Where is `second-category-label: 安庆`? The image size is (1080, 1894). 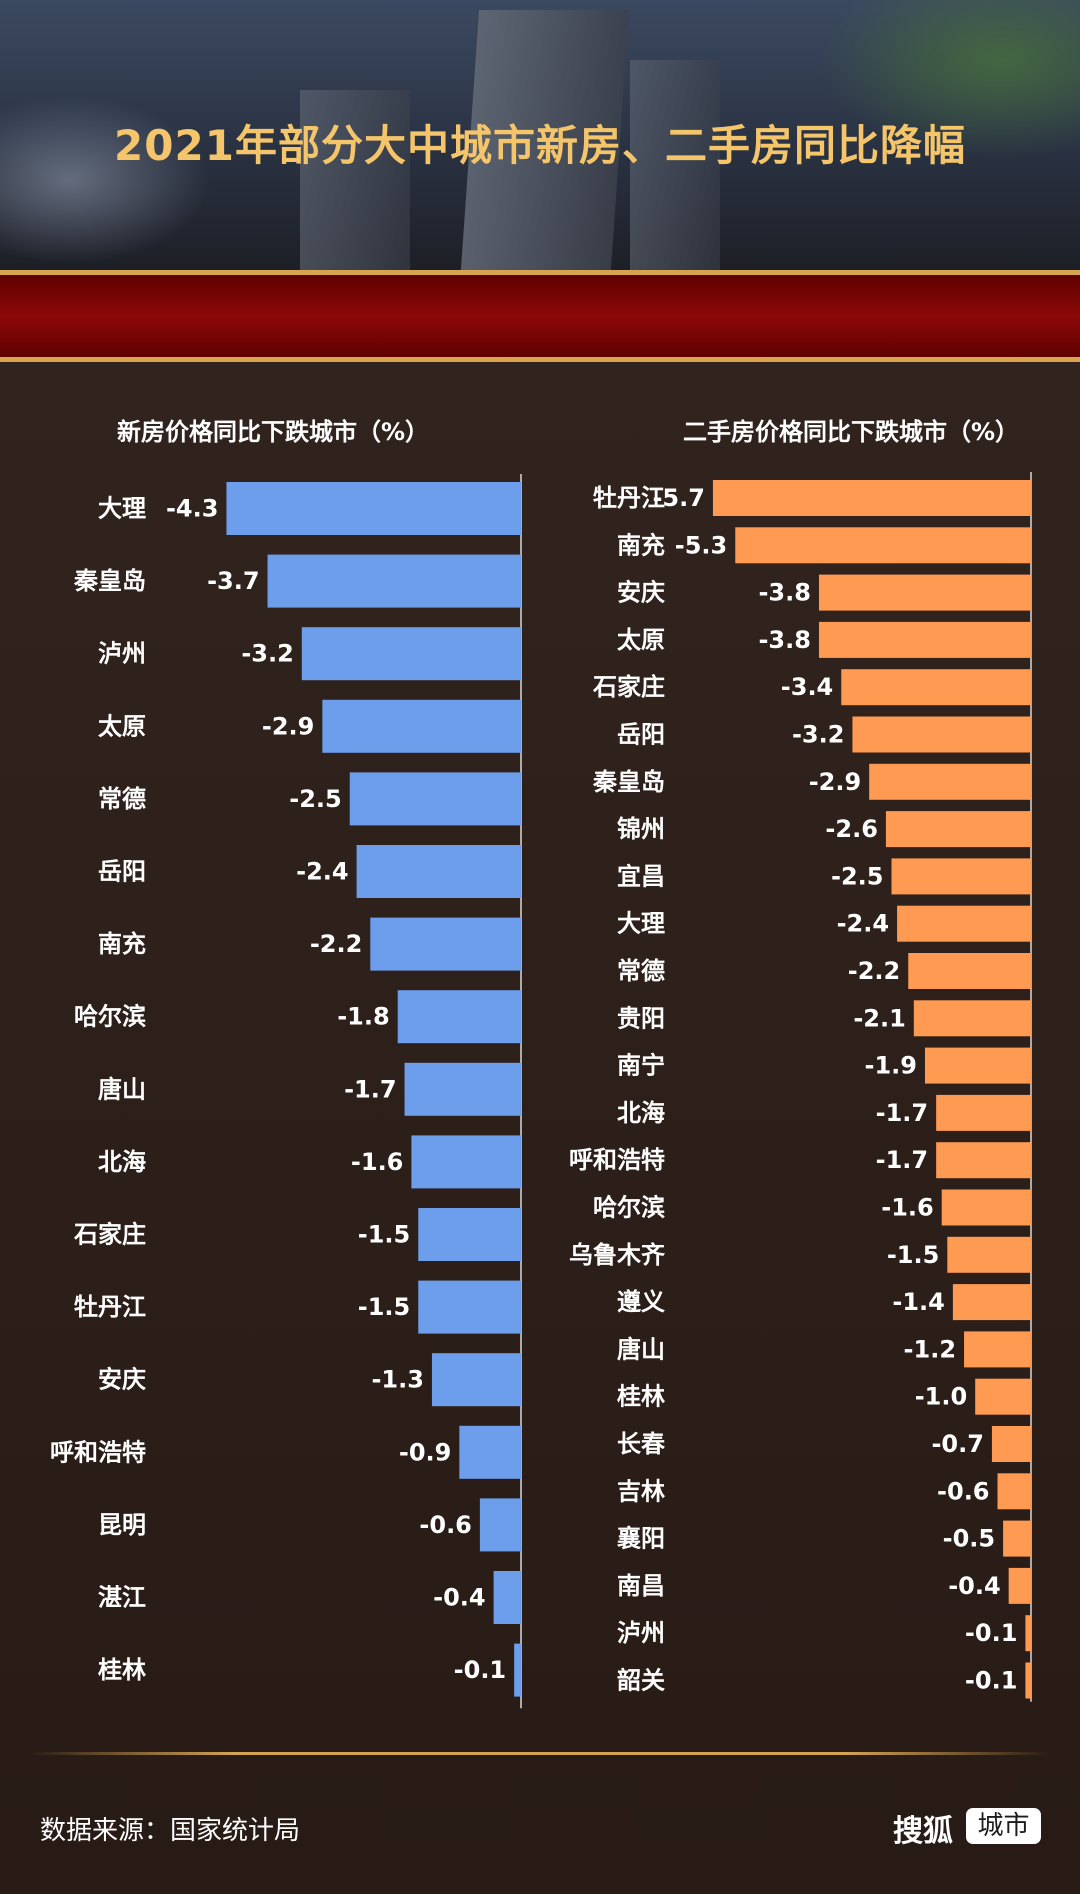 second-category-label: 安庆 is located at coordinates (641, 593).